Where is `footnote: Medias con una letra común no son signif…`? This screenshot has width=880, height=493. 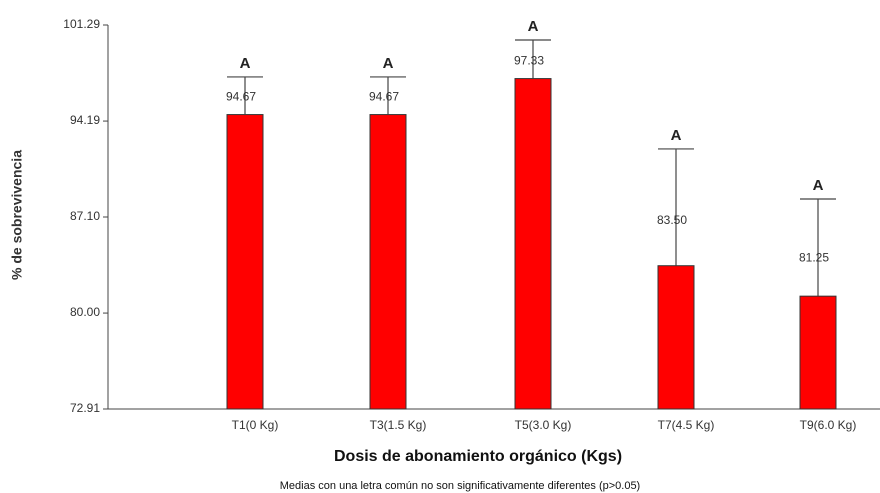
footnote: Medias con una letra común no son signif… is located at coordinates (460, 486).